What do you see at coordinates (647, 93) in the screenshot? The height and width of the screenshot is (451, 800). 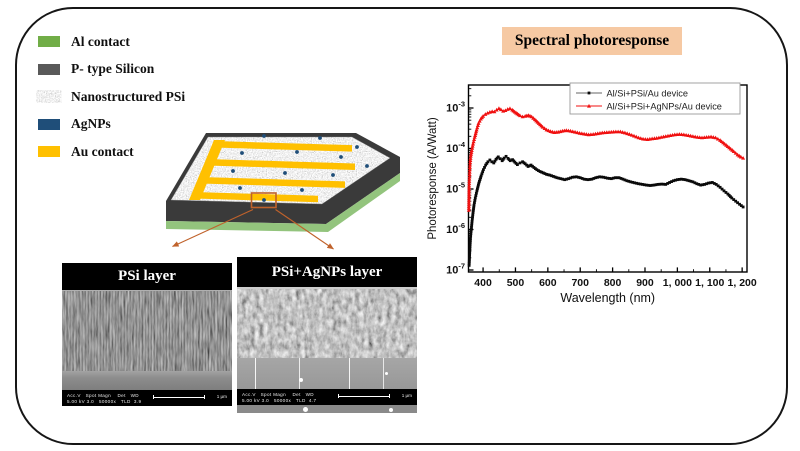 I see `svg-text: Al/Si+PSi/Au device` at bounding box center [647, 93].